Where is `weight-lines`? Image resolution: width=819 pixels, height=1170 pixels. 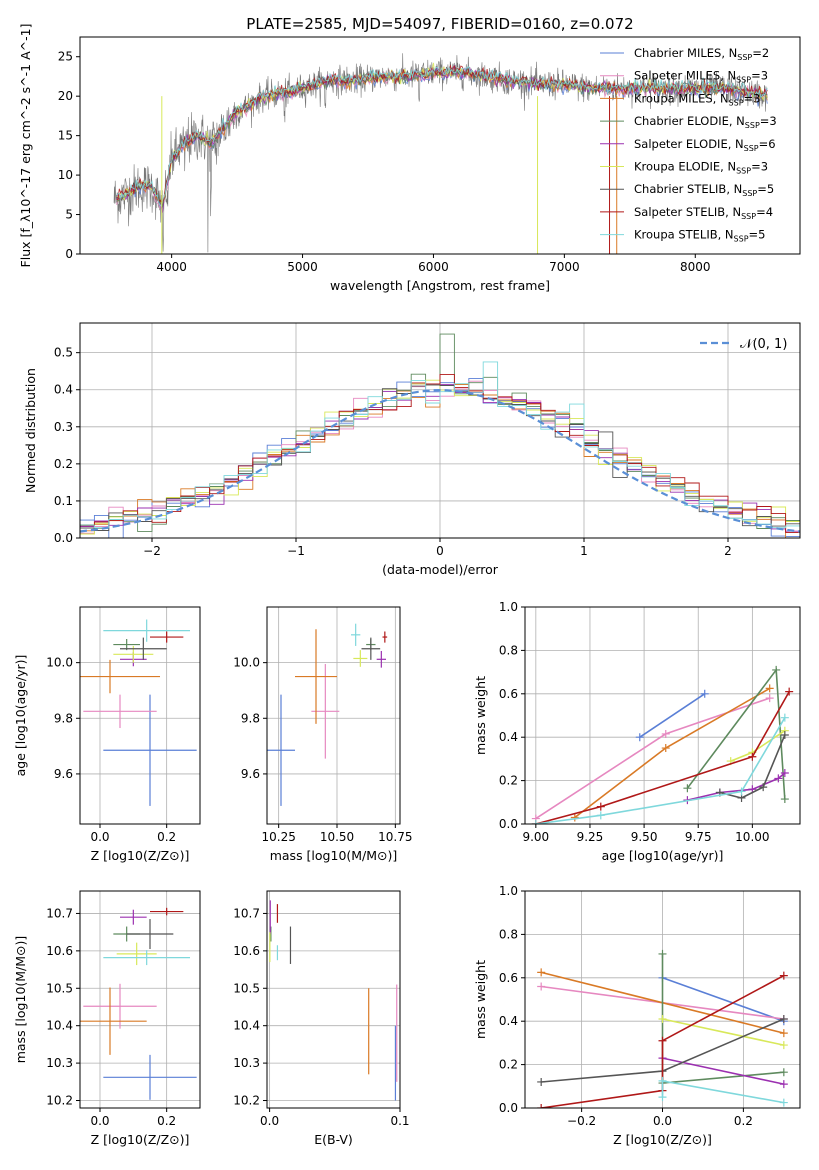 weight-lines is located at coordinates (662, 744).